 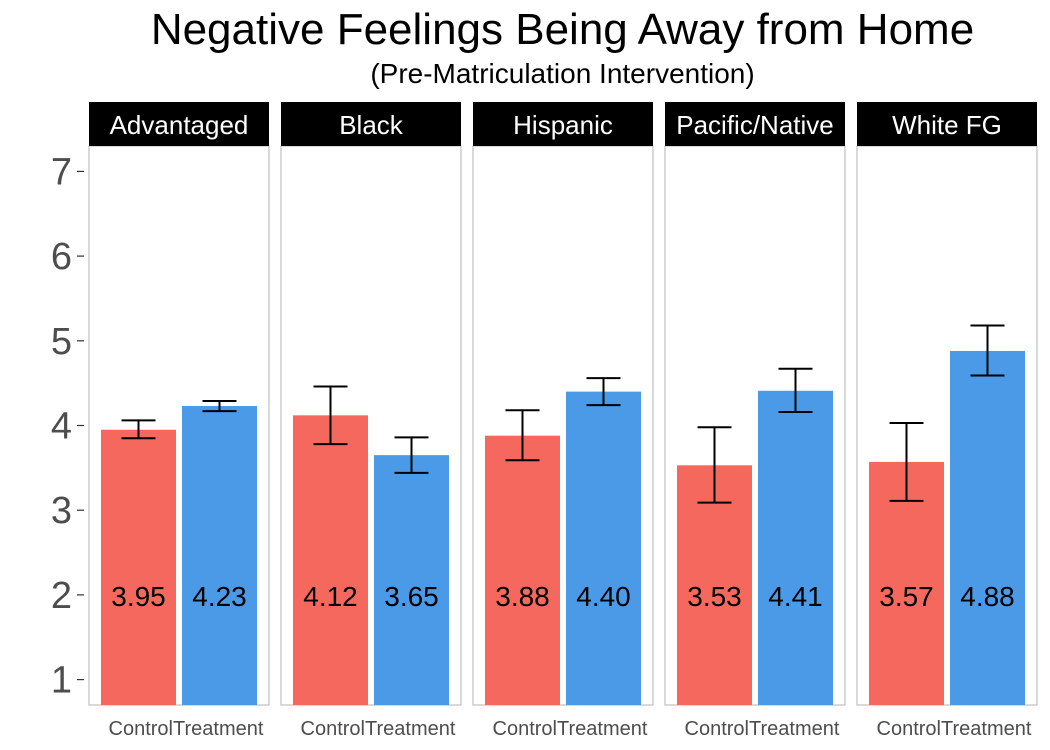 I want to click on y-tick-label: 5, so click(x=61, y=342).